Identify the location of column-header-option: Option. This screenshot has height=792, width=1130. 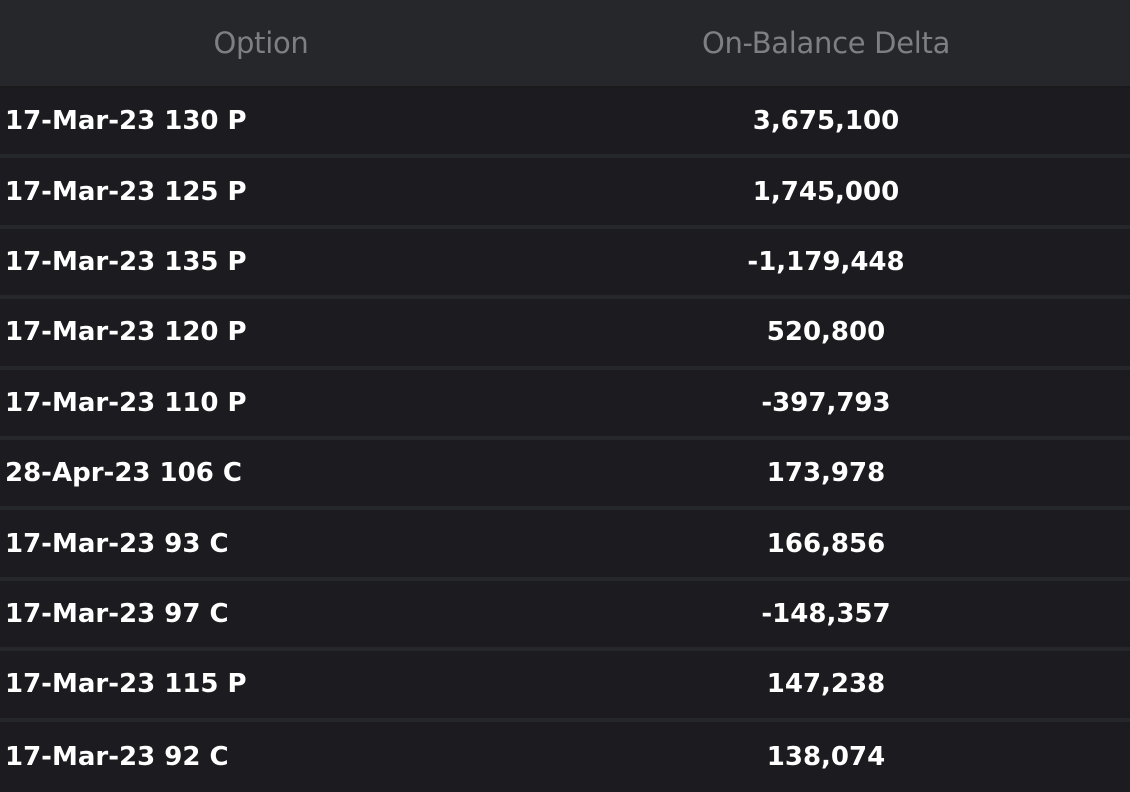
(261, 43).